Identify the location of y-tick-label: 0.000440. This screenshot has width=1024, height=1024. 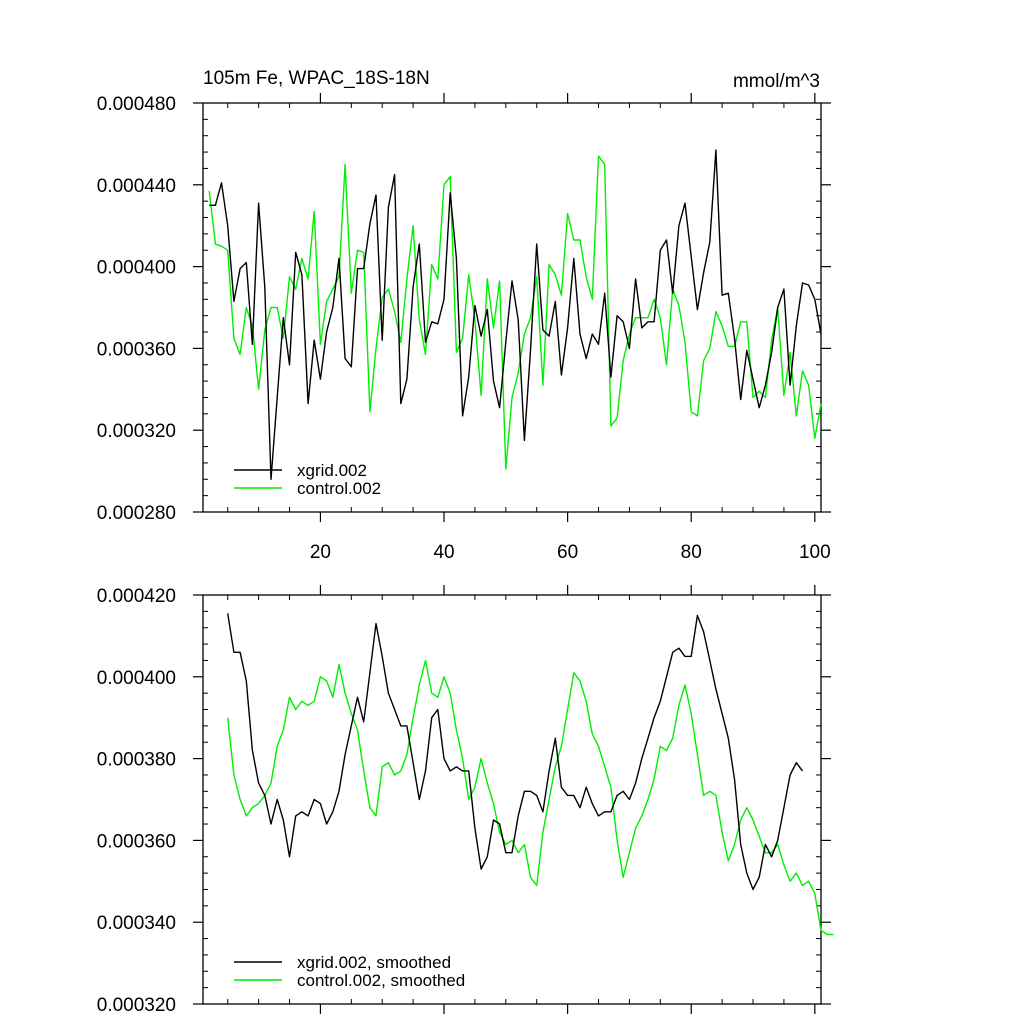
(136, 186).